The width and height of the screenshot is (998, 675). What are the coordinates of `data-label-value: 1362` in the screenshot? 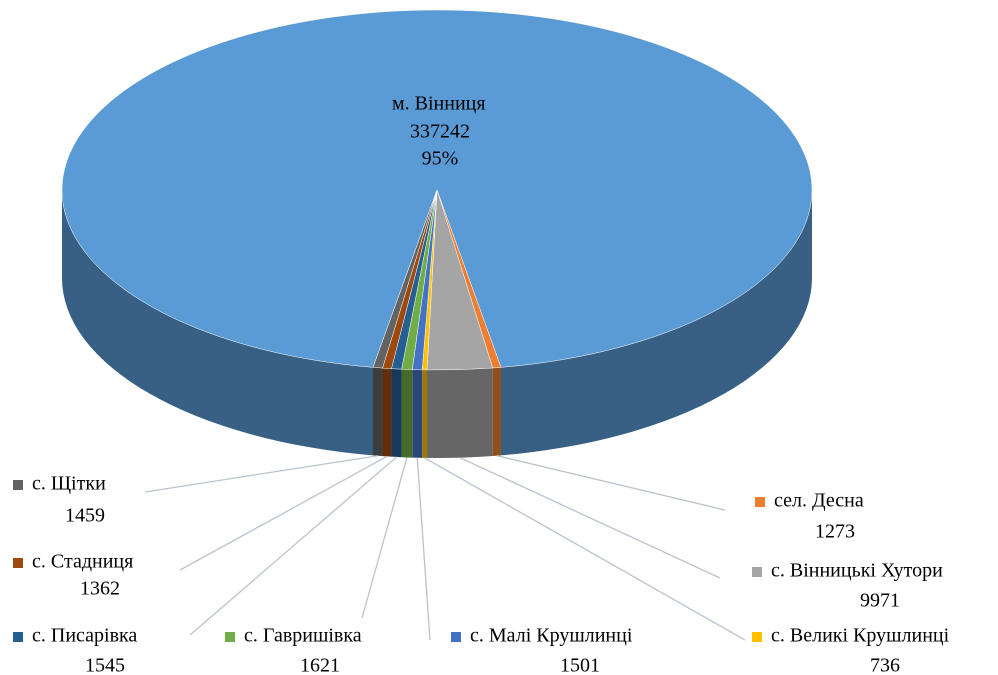 It's located at (100, 589).